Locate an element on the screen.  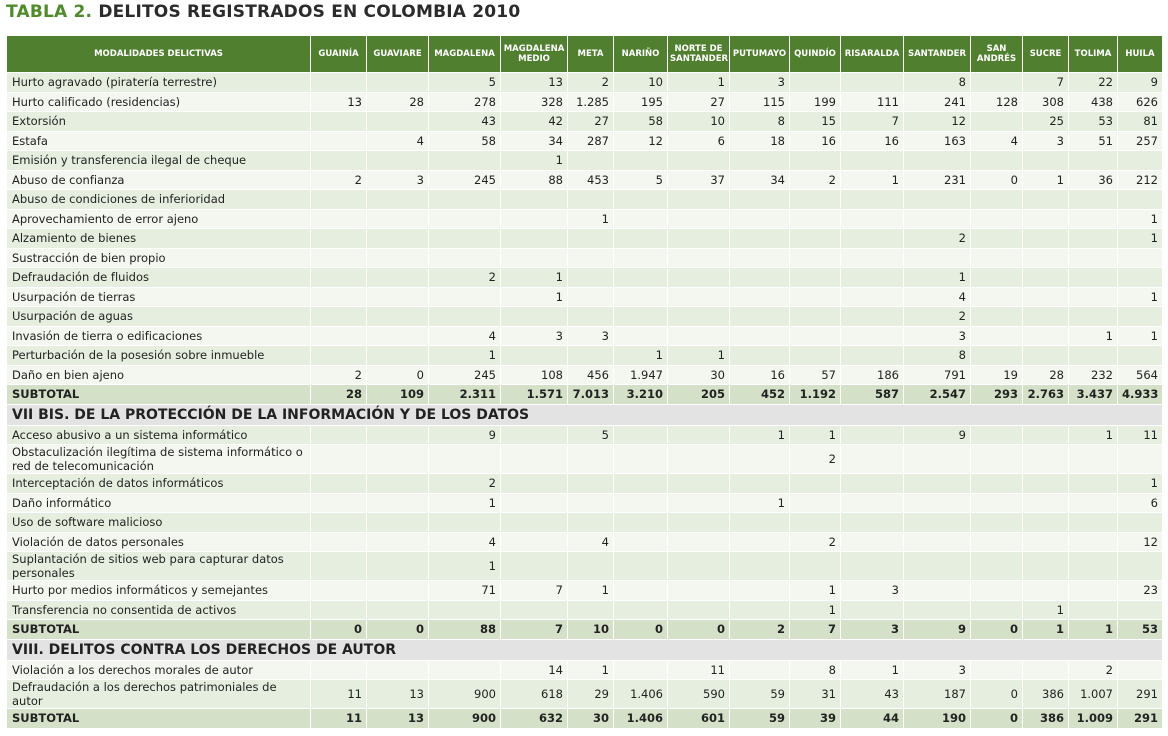
data-row: Interceptación de datos informáticos 2 1 is located at coordinates (584, 483).